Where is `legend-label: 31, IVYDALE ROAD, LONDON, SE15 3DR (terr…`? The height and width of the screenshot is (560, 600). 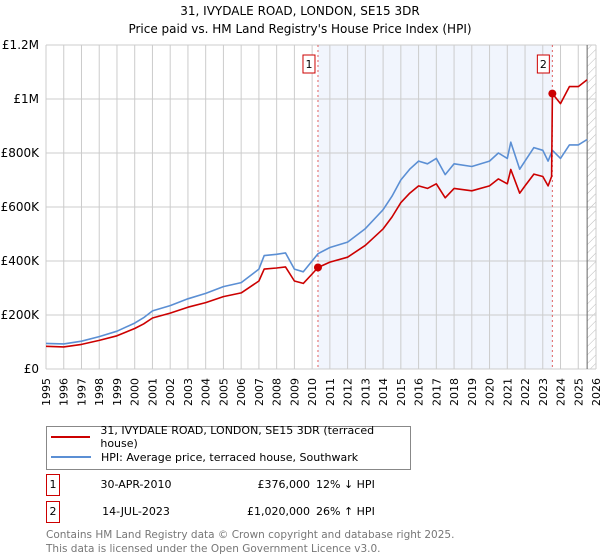 legend-label: 31, IVYDALE ROAD, LONDON, SE15 3DR (terr… is located at coordinates (237, 437).